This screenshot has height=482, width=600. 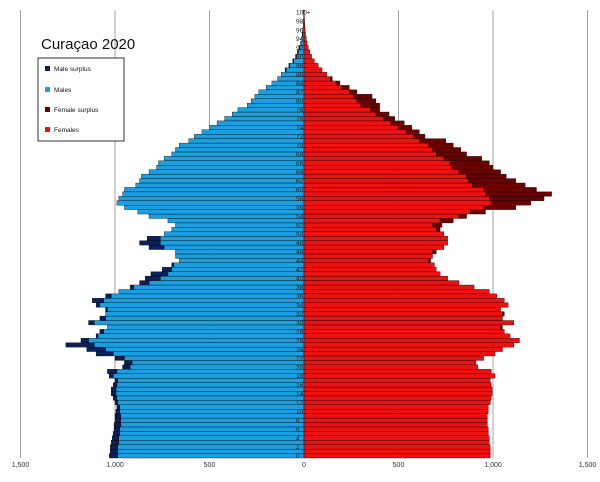 What do you see at coordinates (300, 341) in the screenshot?
I see `age-label: 26` at bounding box center [300, 341].